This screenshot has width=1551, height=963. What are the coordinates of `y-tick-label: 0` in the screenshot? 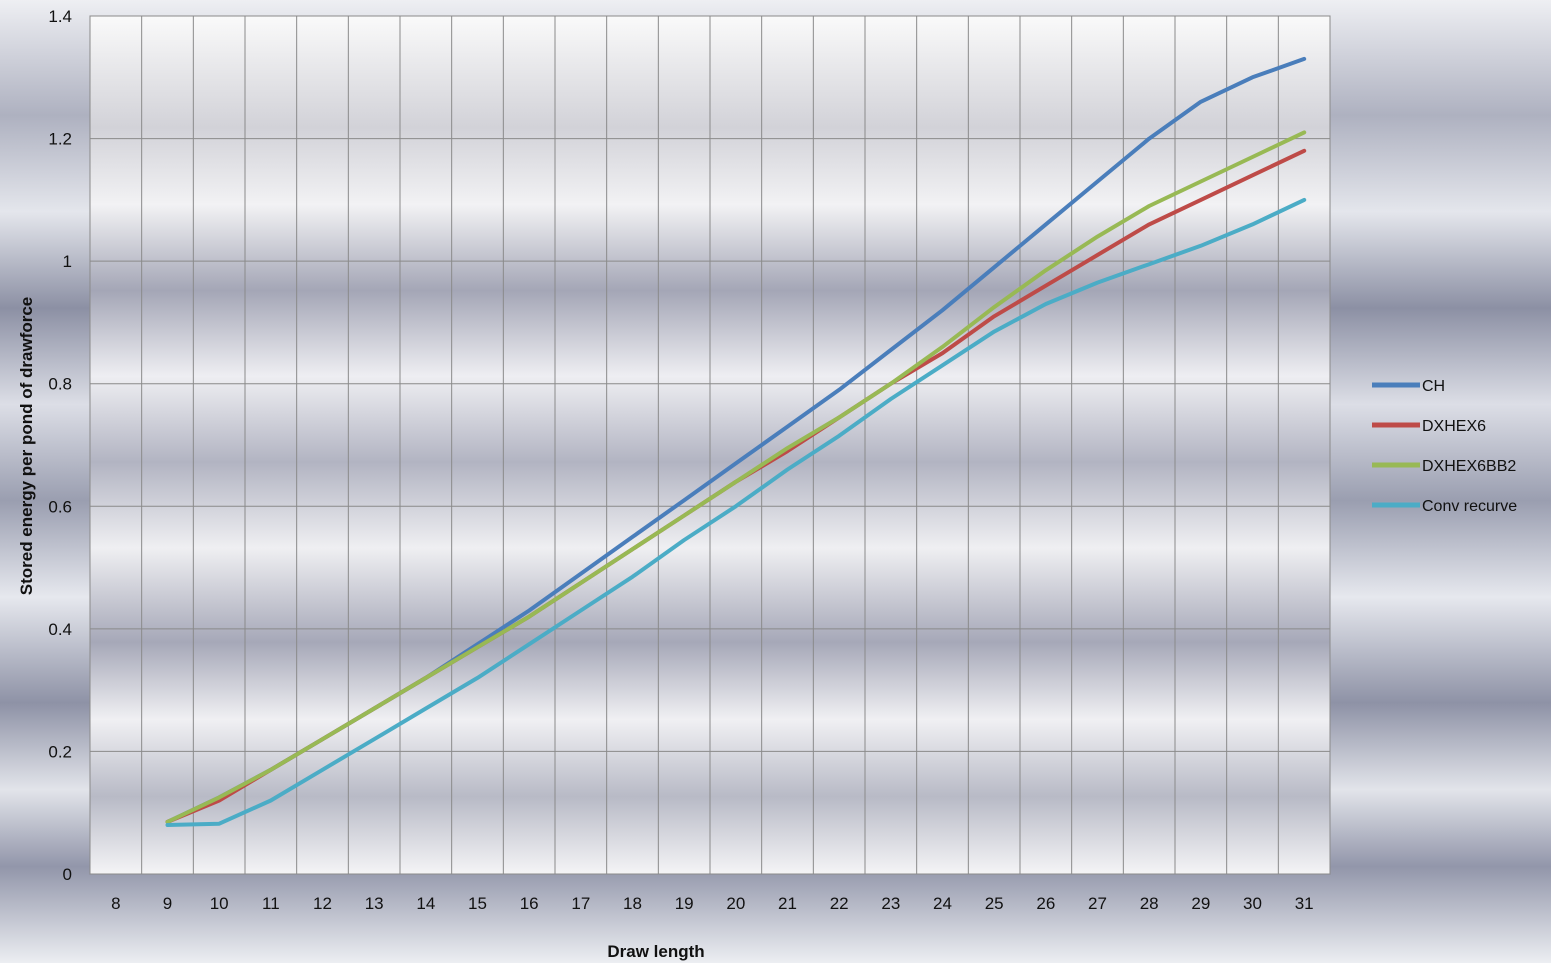 It's located at (67, 874).